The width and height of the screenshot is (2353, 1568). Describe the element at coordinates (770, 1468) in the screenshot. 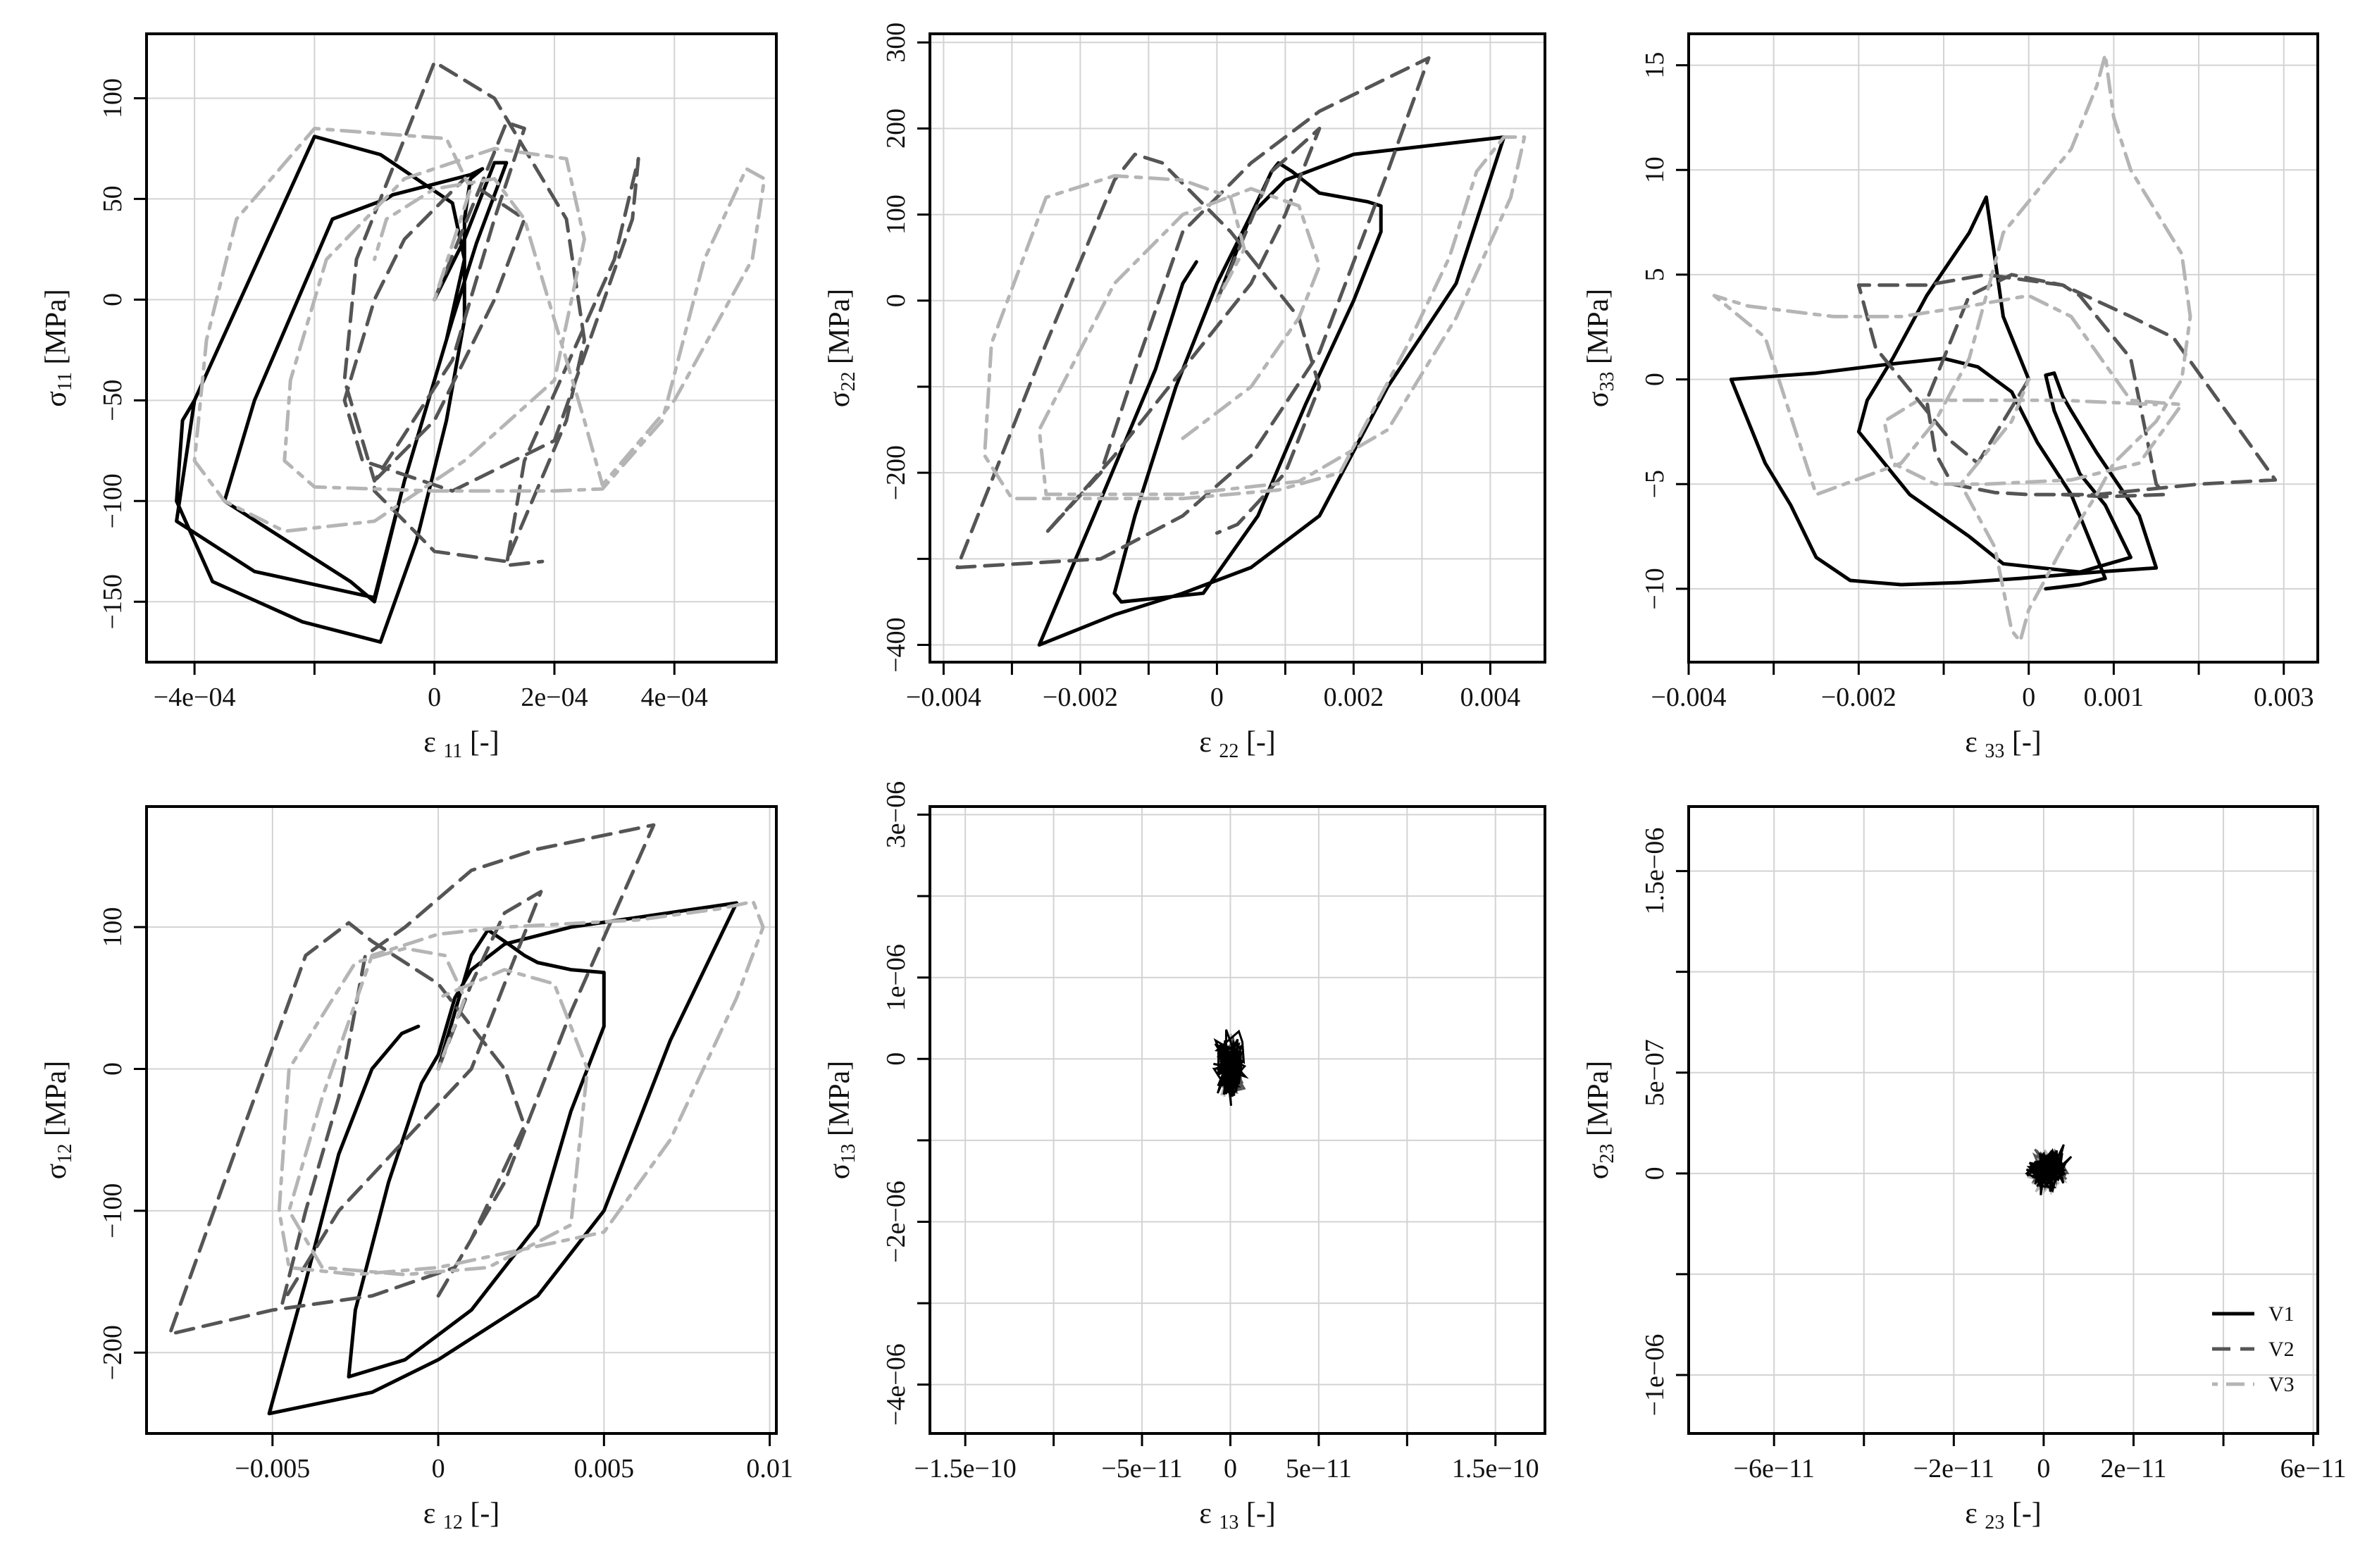

I see `x-tick-label: 0.01` at that location.